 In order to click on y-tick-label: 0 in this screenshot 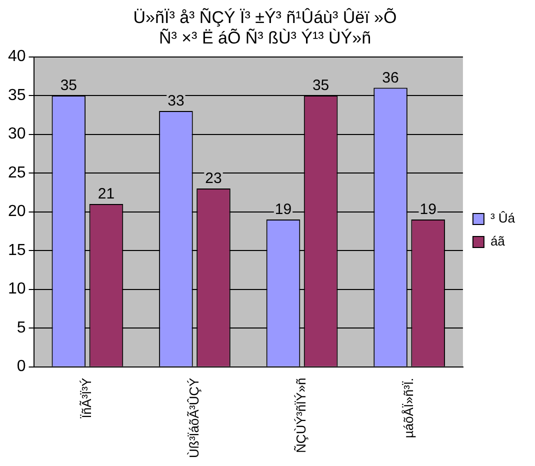, I will do `click(21, 367)`.